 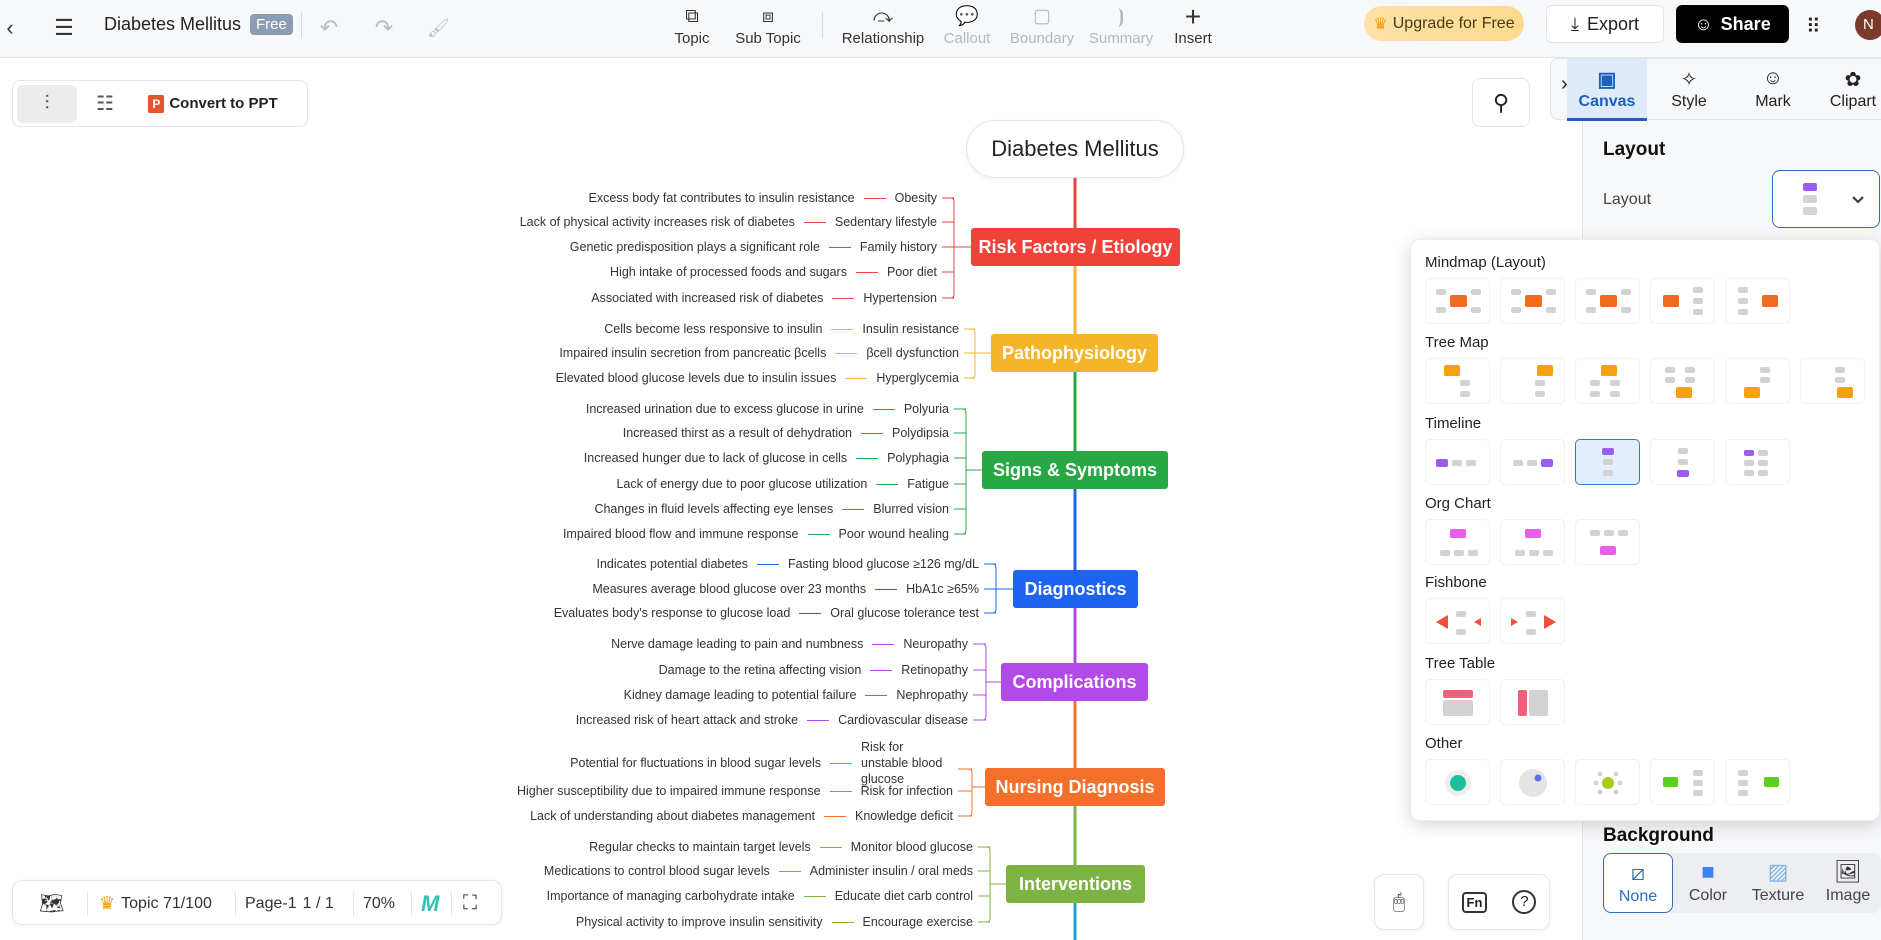 What do you see at coordinates (906, 791) in the screenshot?
I see `subtopic-label: Risk for infection` at bounding box center [906, 791].